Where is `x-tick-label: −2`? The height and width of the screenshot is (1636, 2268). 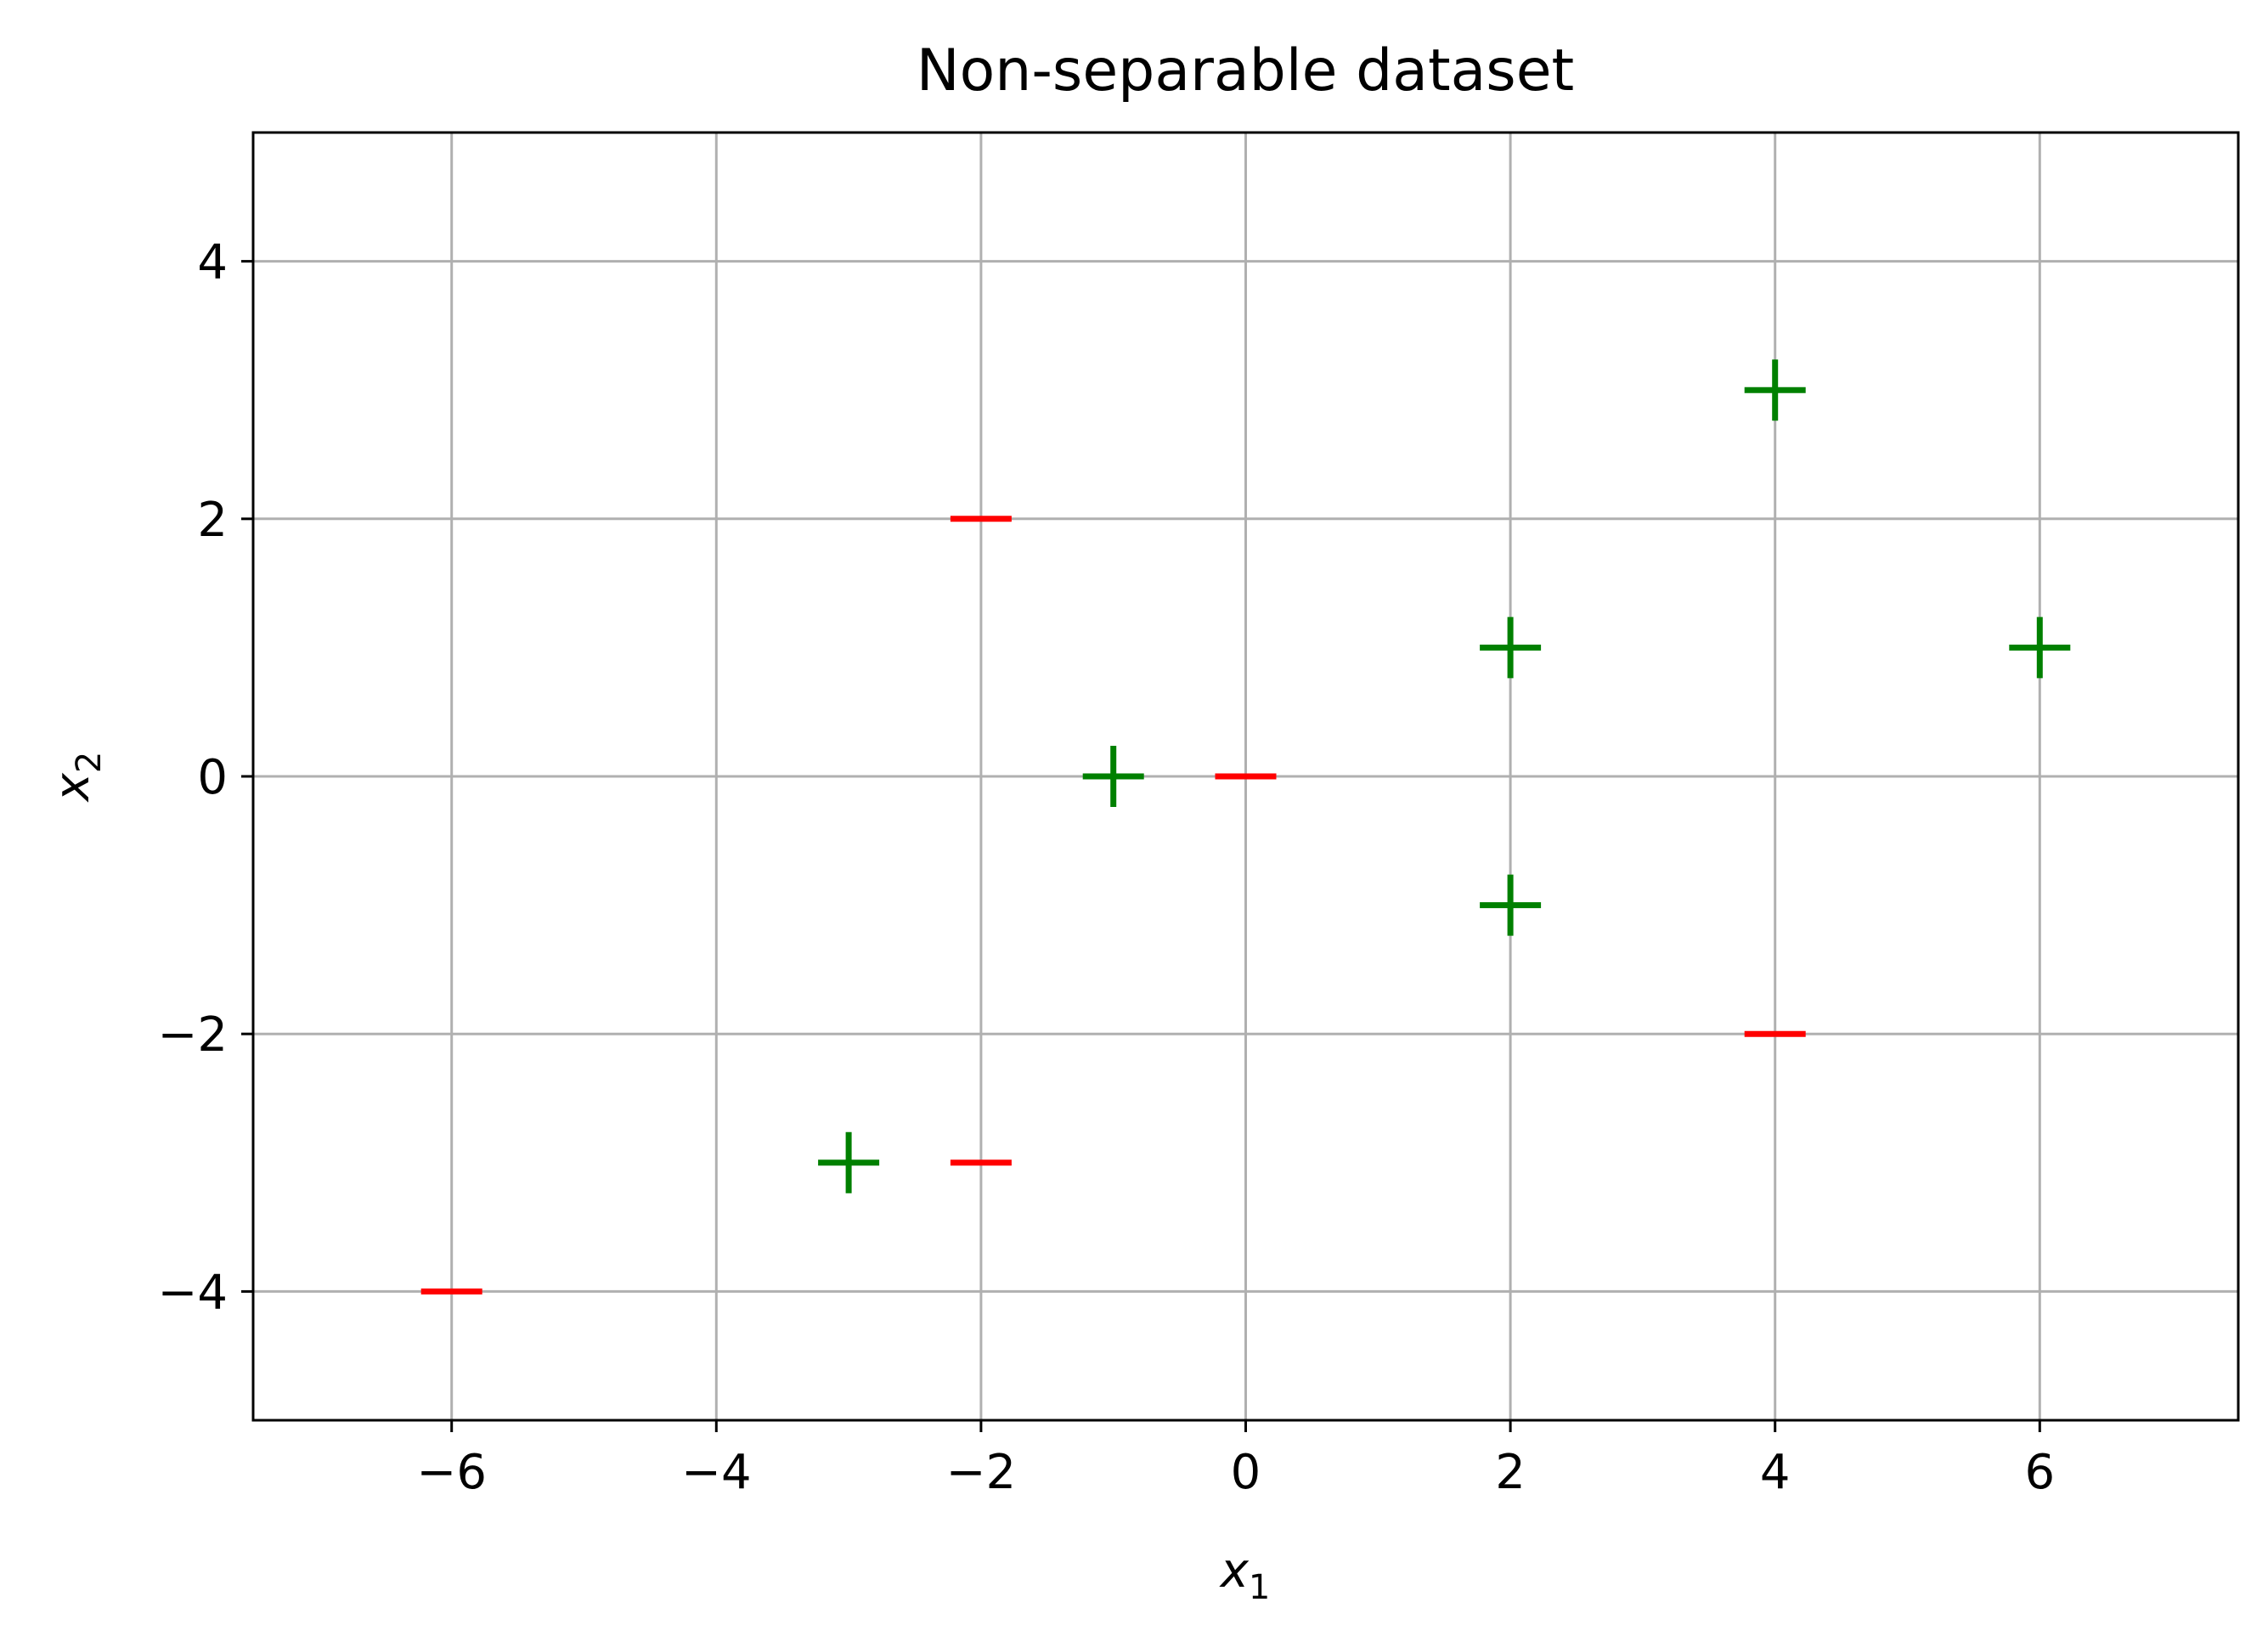 x-tick-label: −2 is located at coordinates (981, 1472).